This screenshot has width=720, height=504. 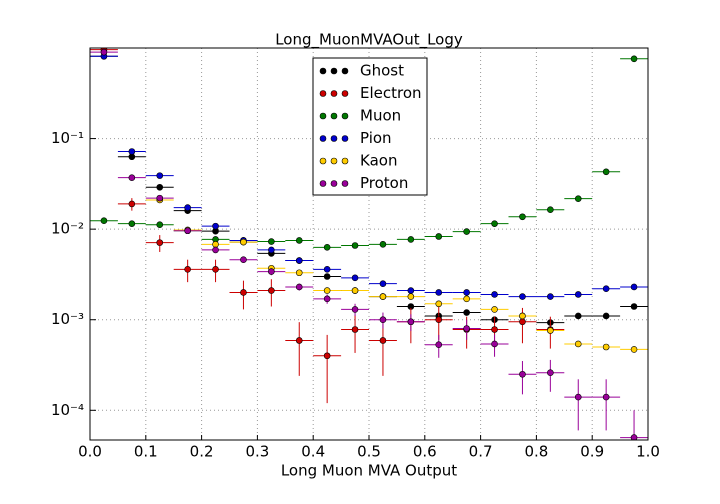 What do you see at coordinates (481, 452) in the screenshot?
I see `x-tick-label: 0.7` at bounding box center [481, 452].